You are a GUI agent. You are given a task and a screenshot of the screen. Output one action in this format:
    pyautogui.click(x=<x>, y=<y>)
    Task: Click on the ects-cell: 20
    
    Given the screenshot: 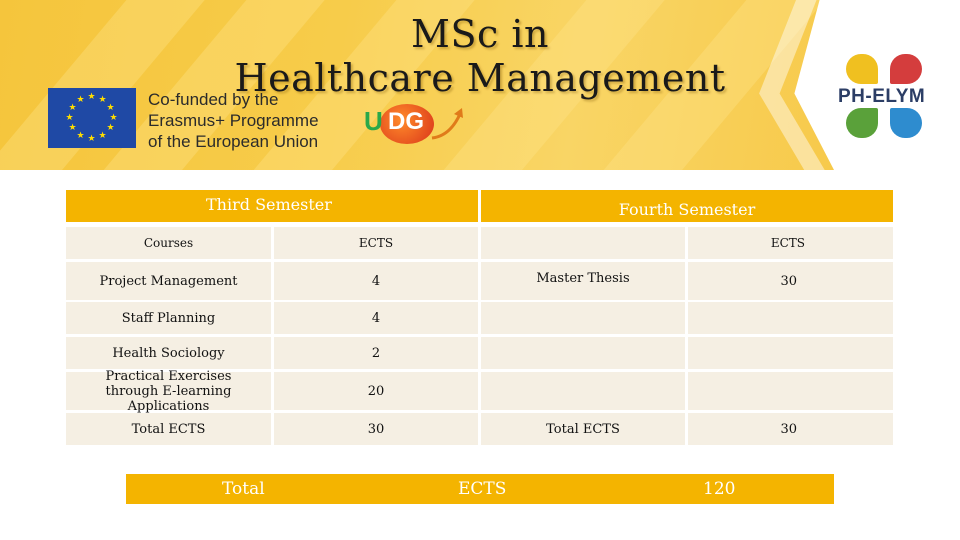 What is the action you would take?
    pyautogui.click(x=376, y=391)
    